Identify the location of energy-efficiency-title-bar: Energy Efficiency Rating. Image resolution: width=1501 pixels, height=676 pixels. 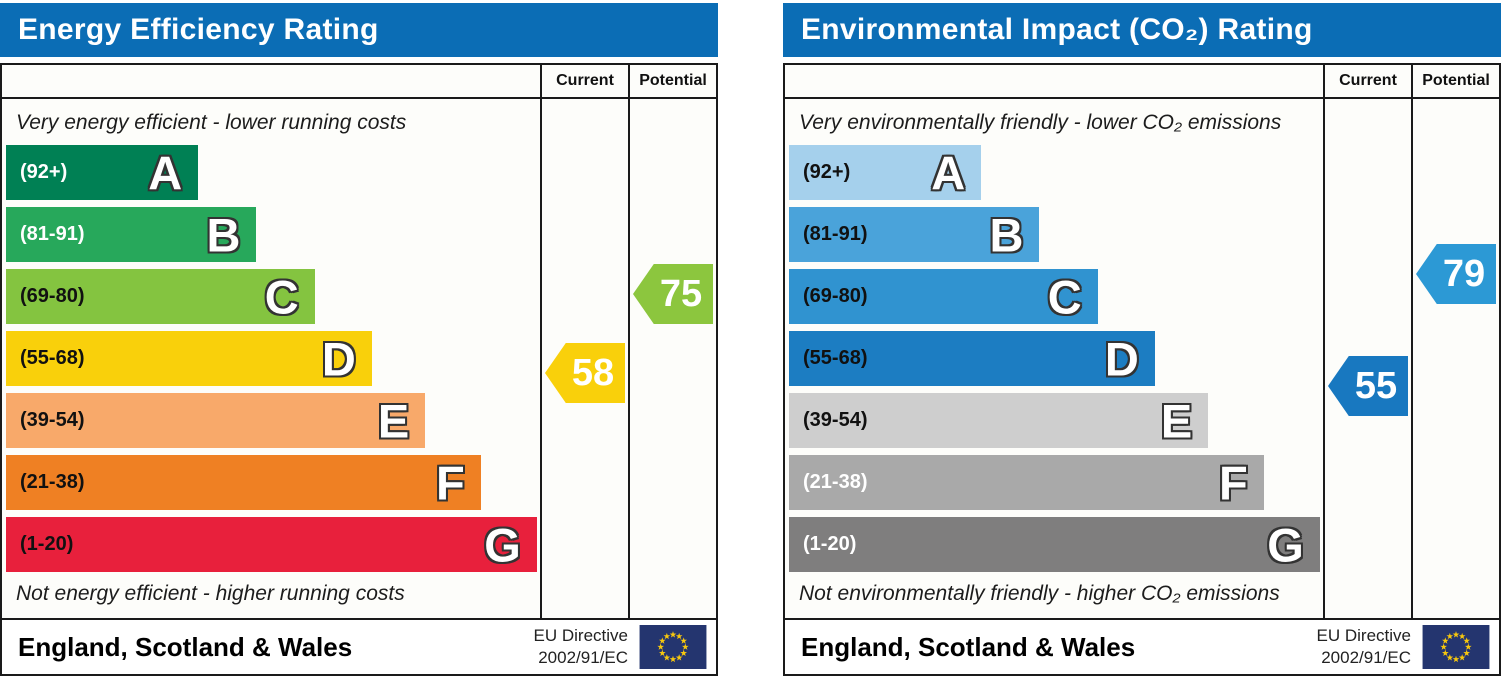
(359, 30).